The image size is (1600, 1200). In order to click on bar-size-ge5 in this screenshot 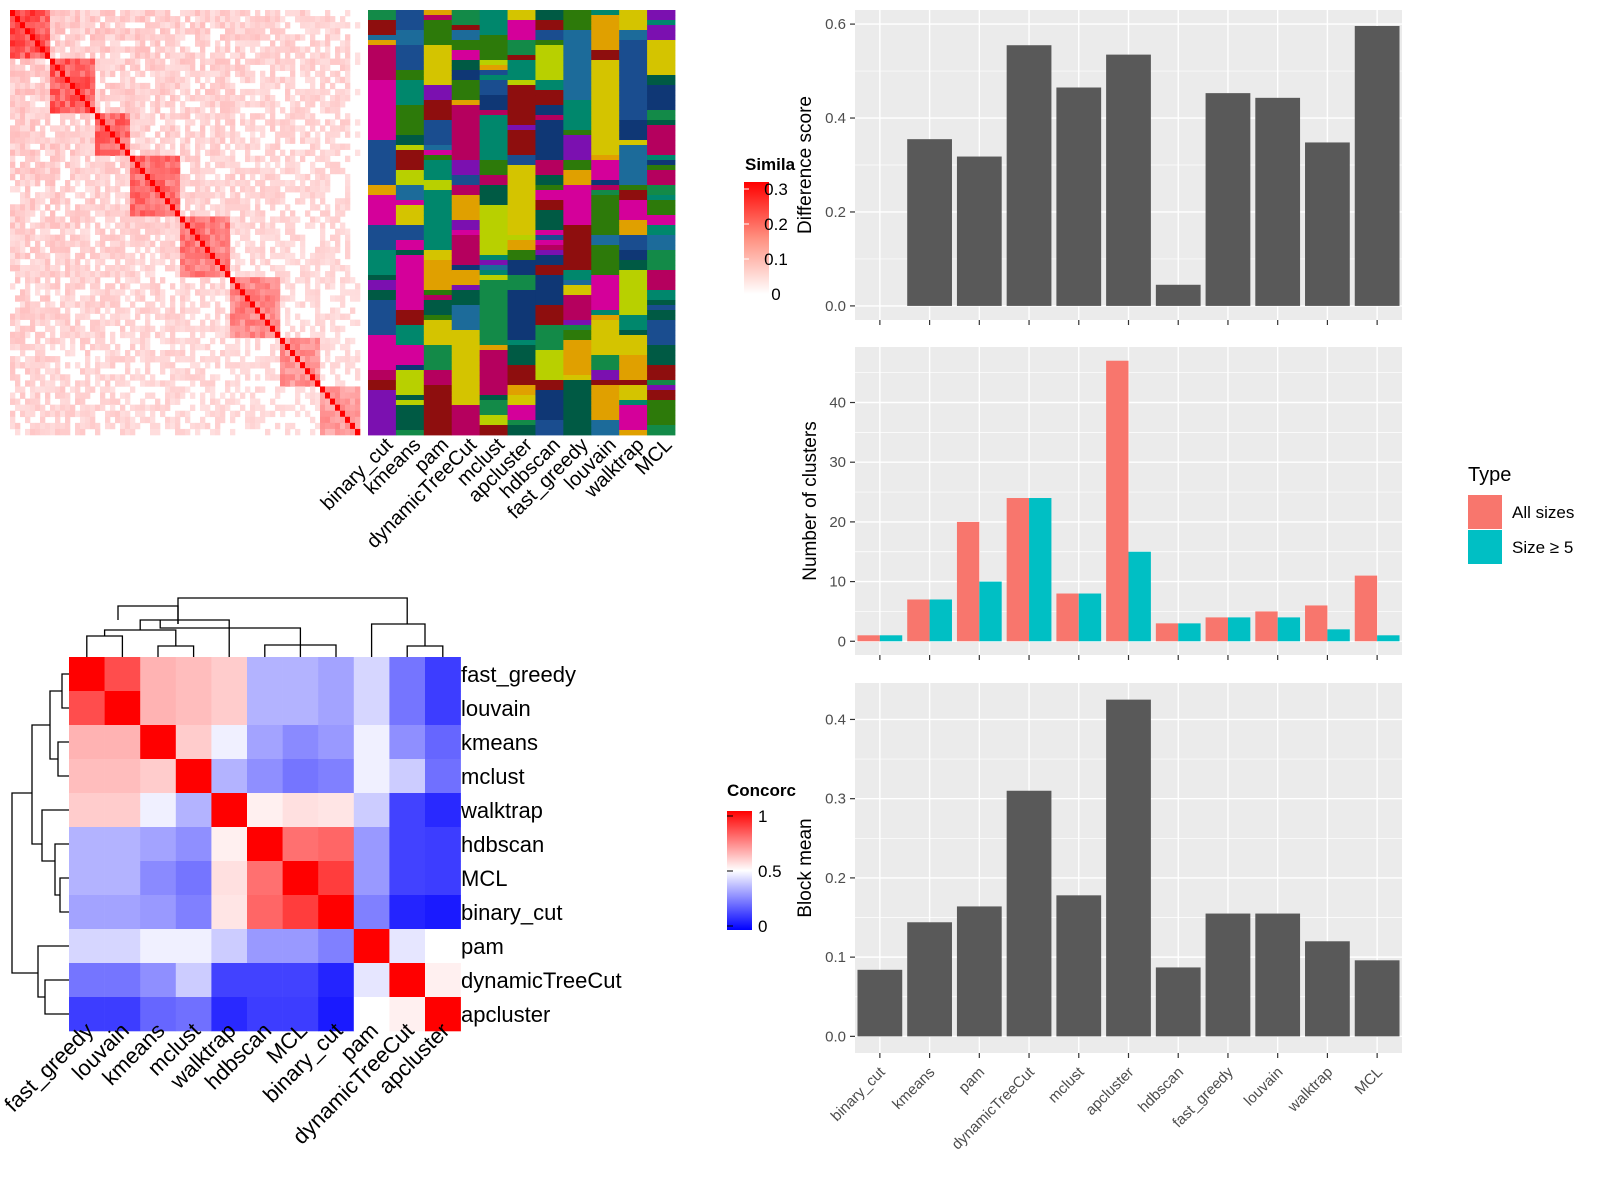, I will do `click(1090, 617)`.